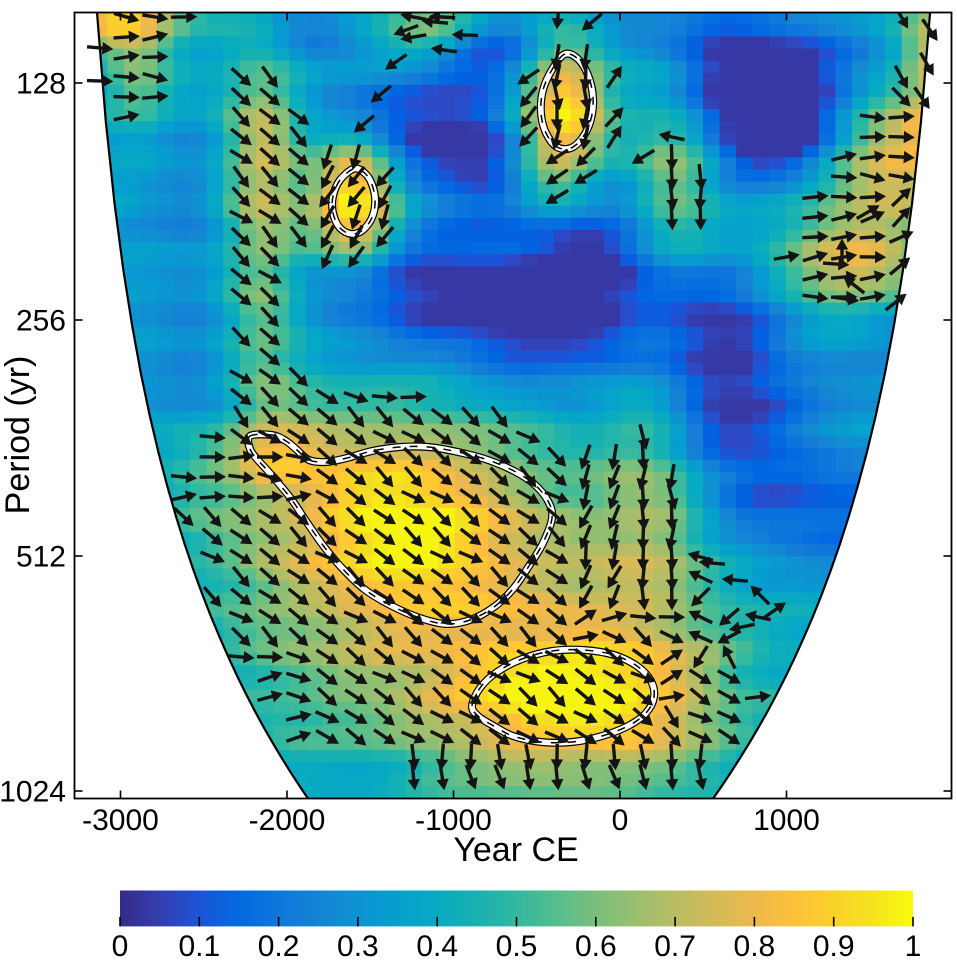 This screenshot has height=964, width=957. What do you see at coordinates (279, 946) in the screenshot?
I see `svg-text: 0.2` at bounding box center [279, 946].